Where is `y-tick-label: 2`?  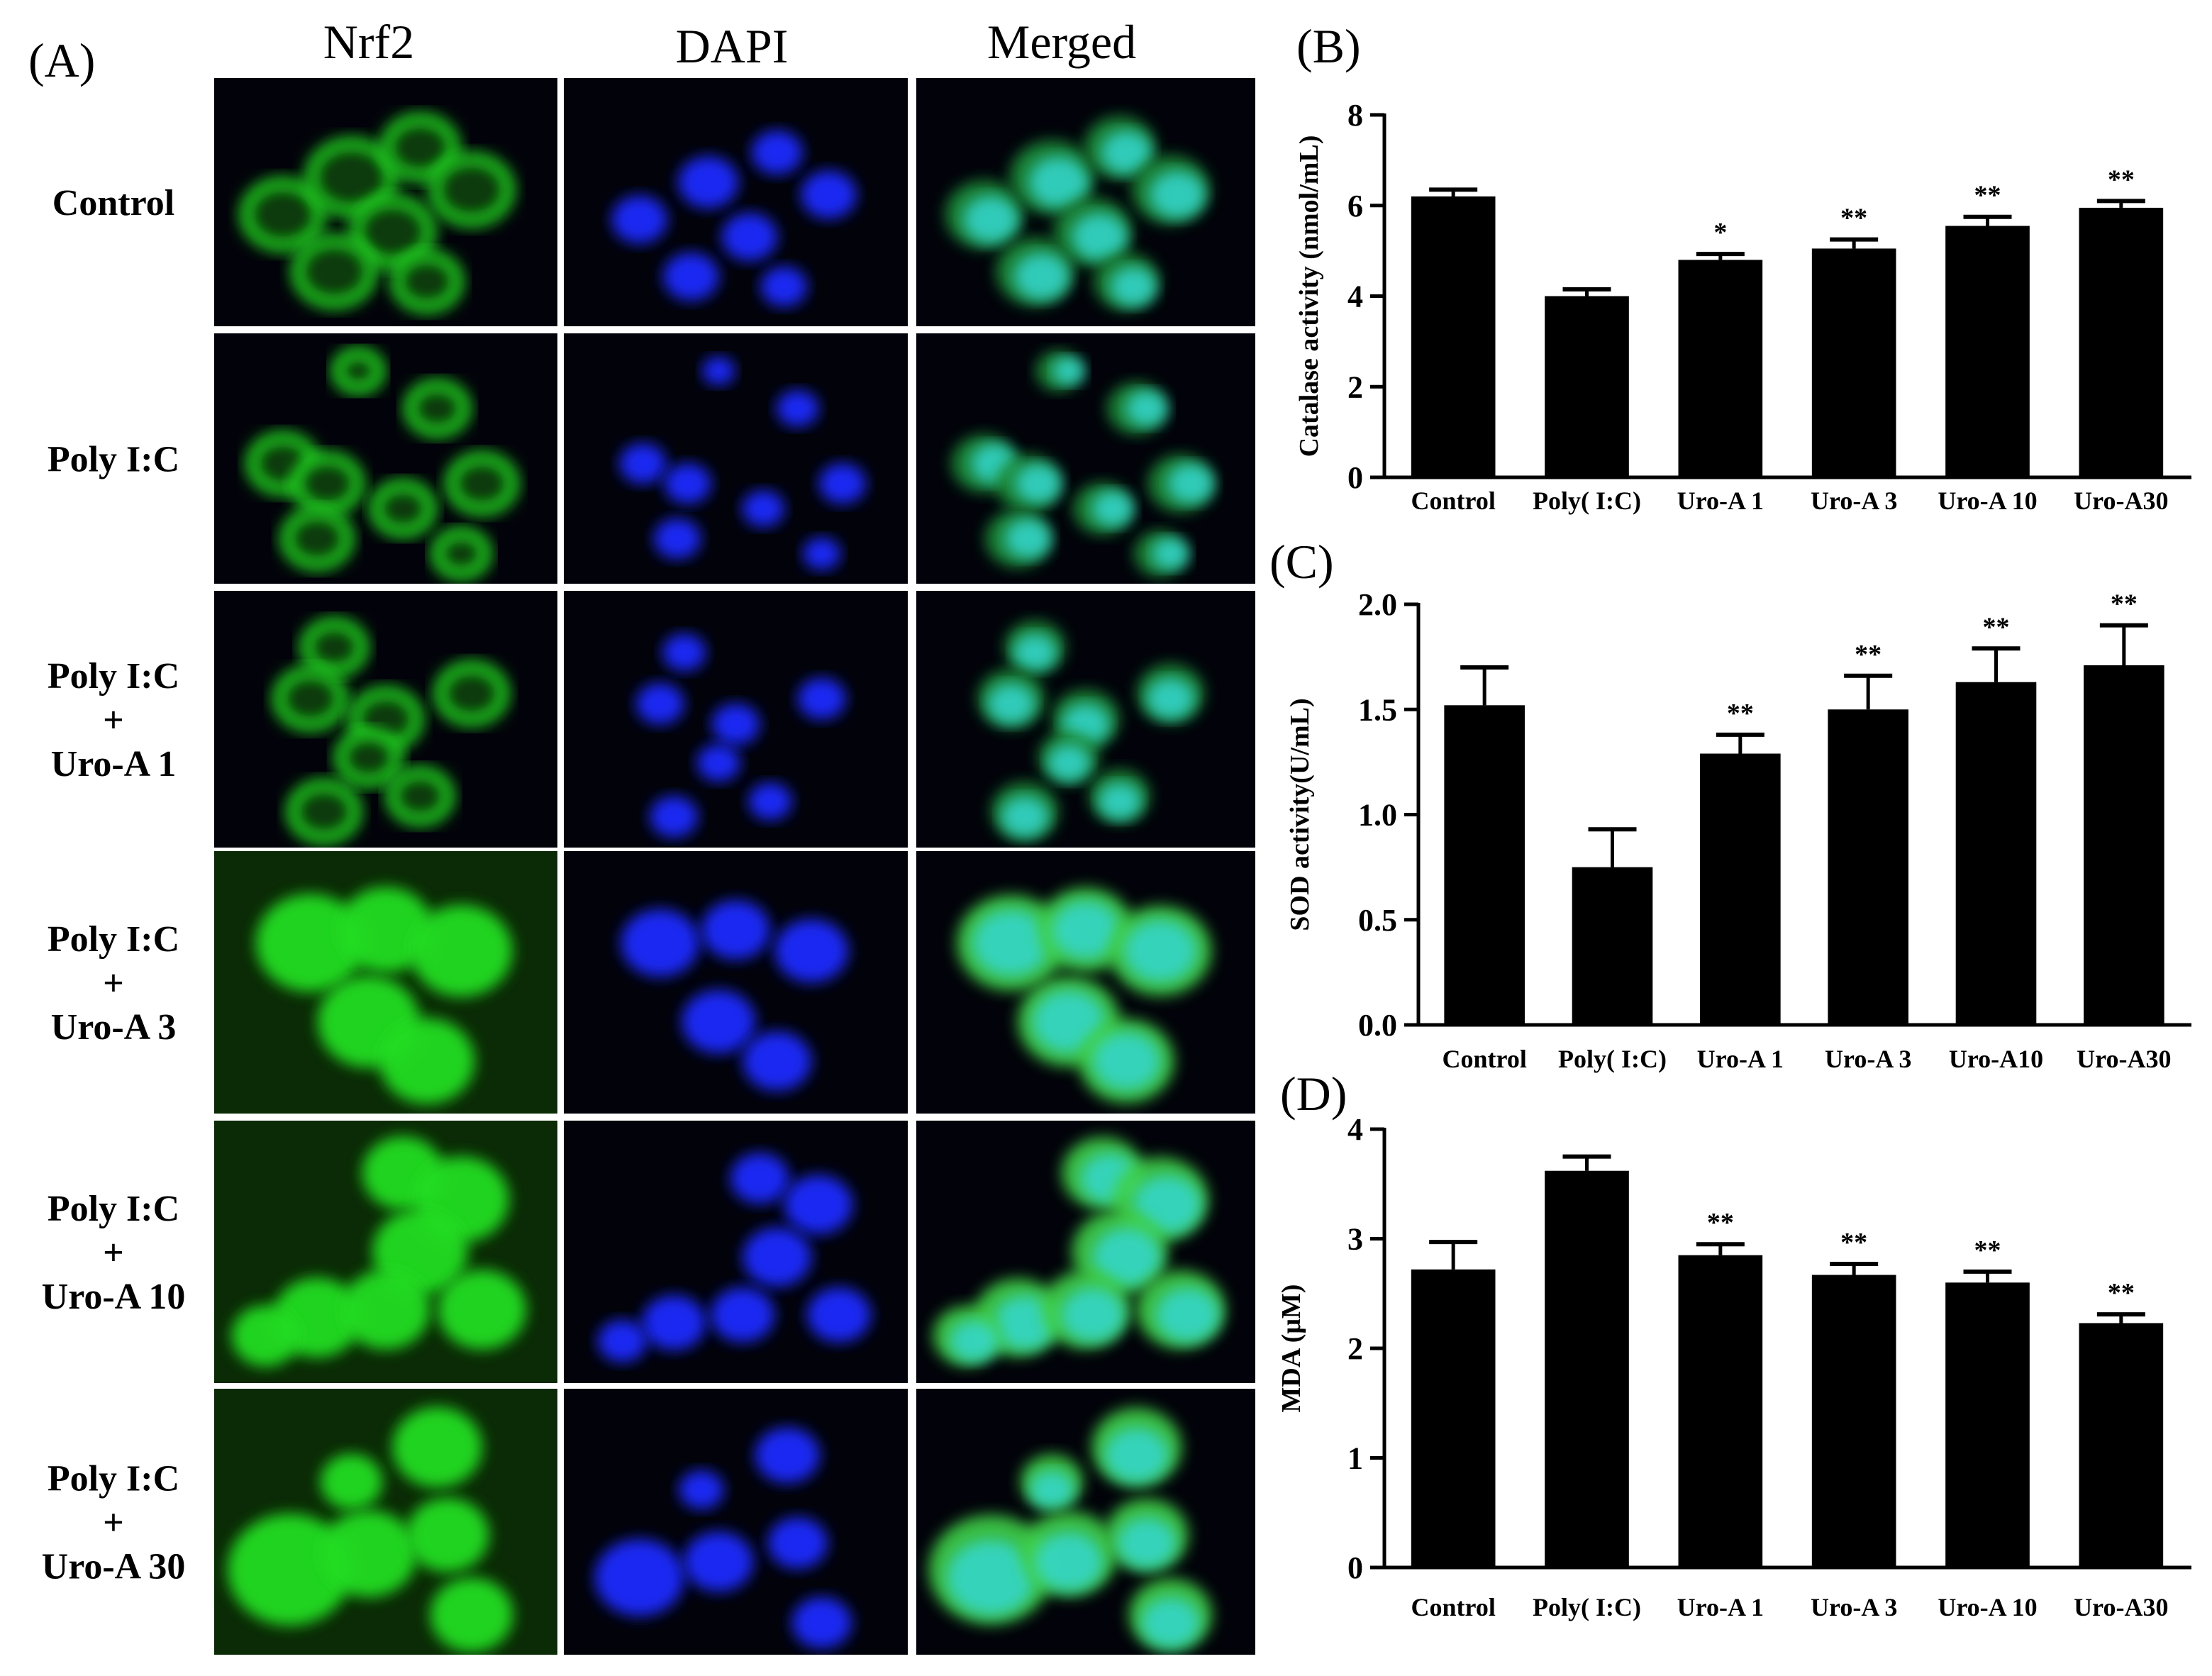 y-tick-label: 2 is located at coordinates (1355, 1348).